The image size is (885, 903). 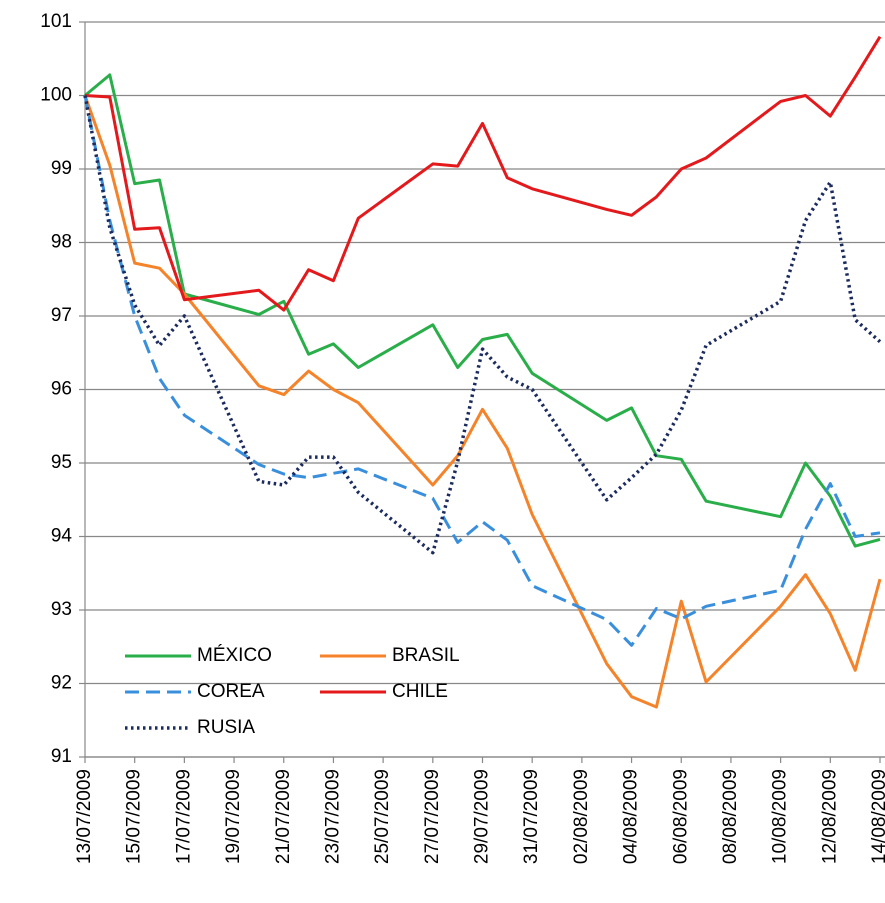 I want to click on y-tick-label: 93, so click(x=61, y=609).